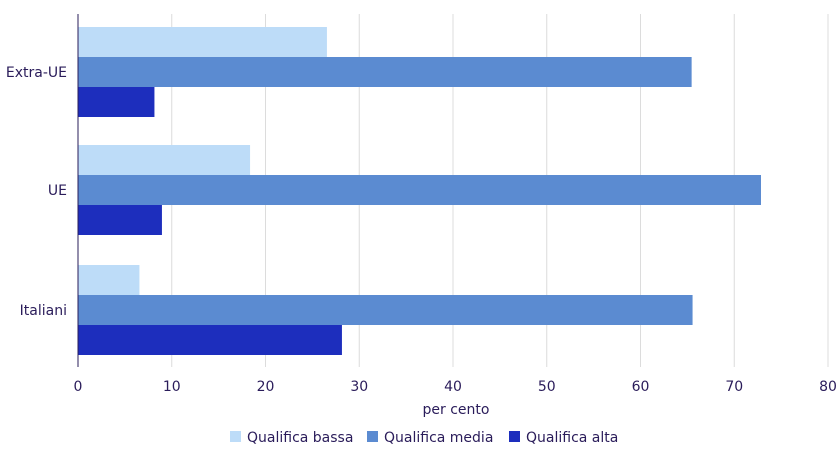 Image resolution: width=839 pixels, height=450 pixels. What do you see at coordinates (547, 387) in the screenshot?
I see `x-tick-label: 50` at bounding box center [547, 387].